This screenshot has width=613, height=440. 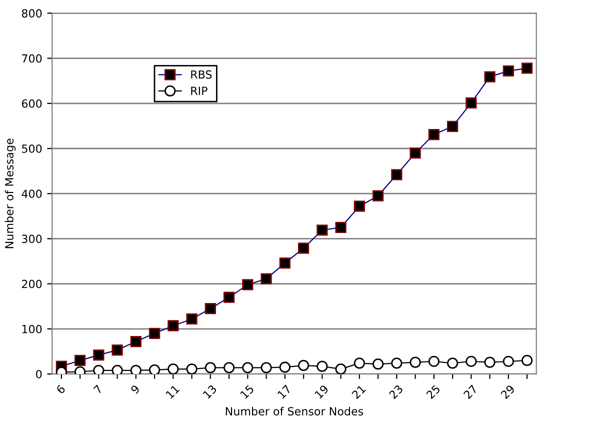 I want to click on x-axis-title: Number of Sensor Nodes, so click(x=295, y=411).